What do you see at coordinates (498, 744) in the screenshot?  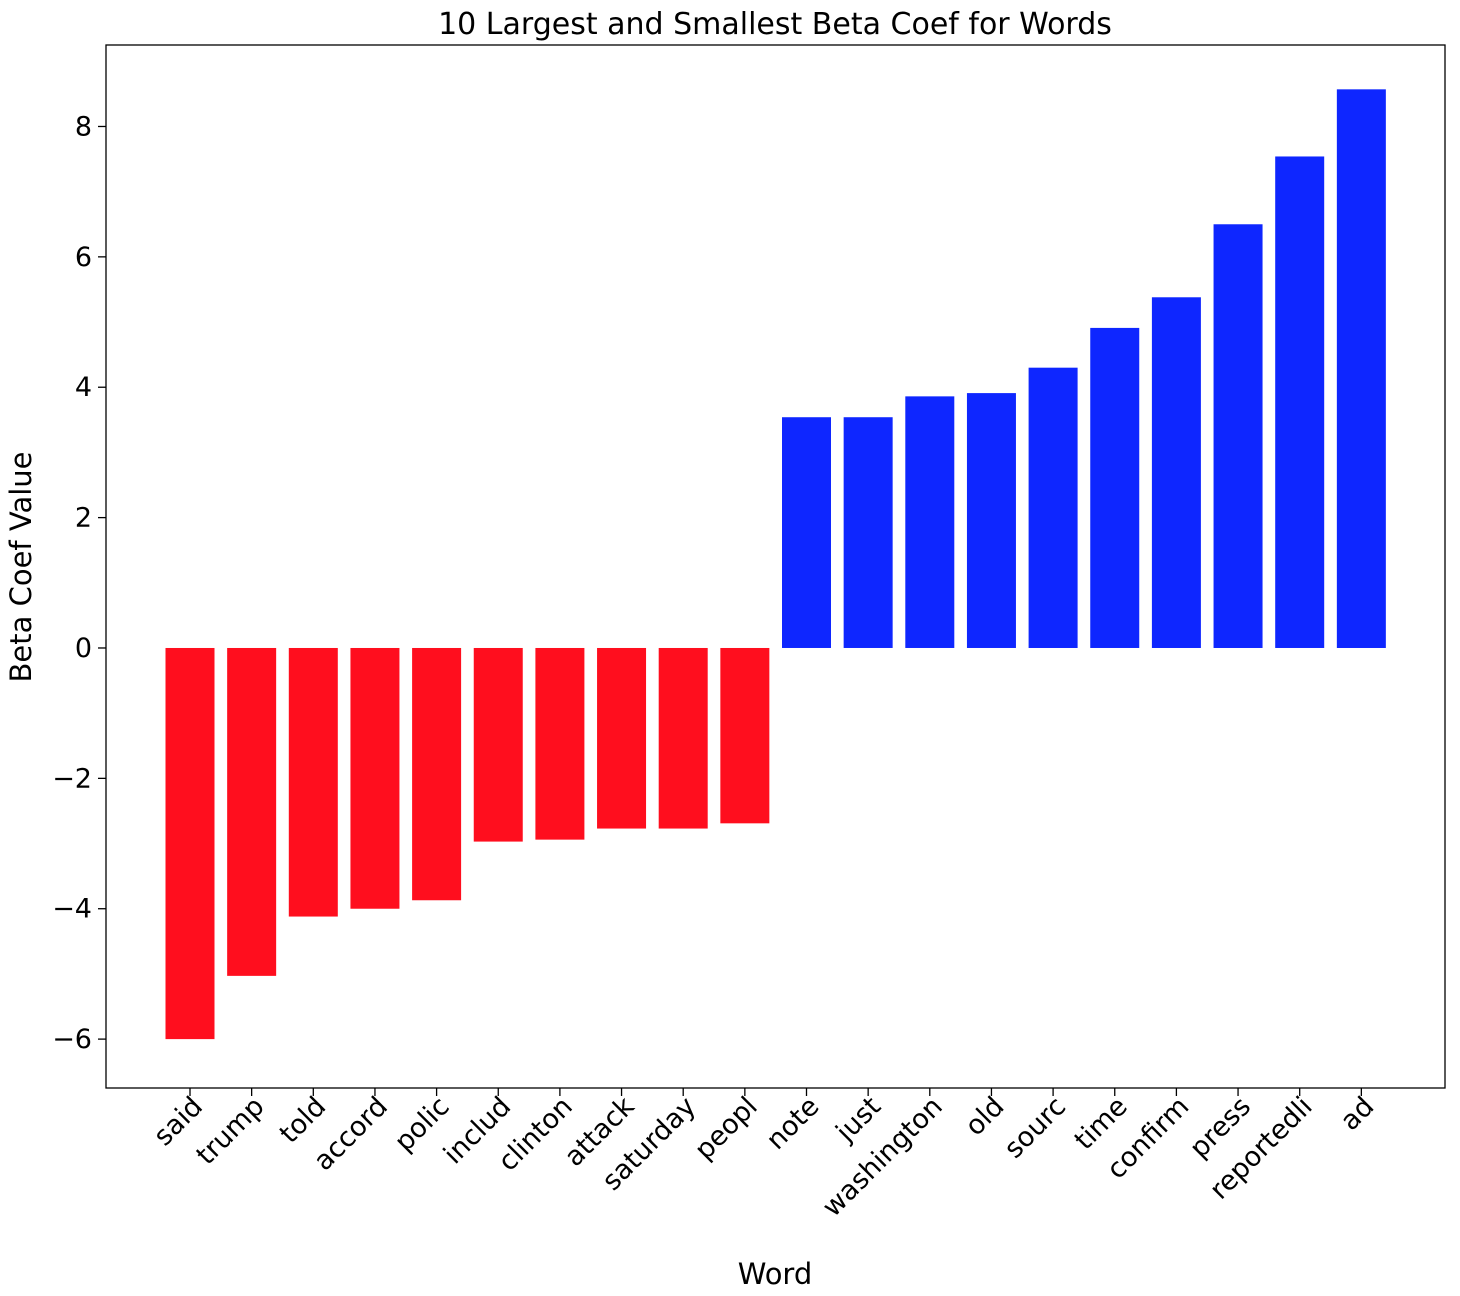 I see `bar-includ` at bounding box center [498, 744].